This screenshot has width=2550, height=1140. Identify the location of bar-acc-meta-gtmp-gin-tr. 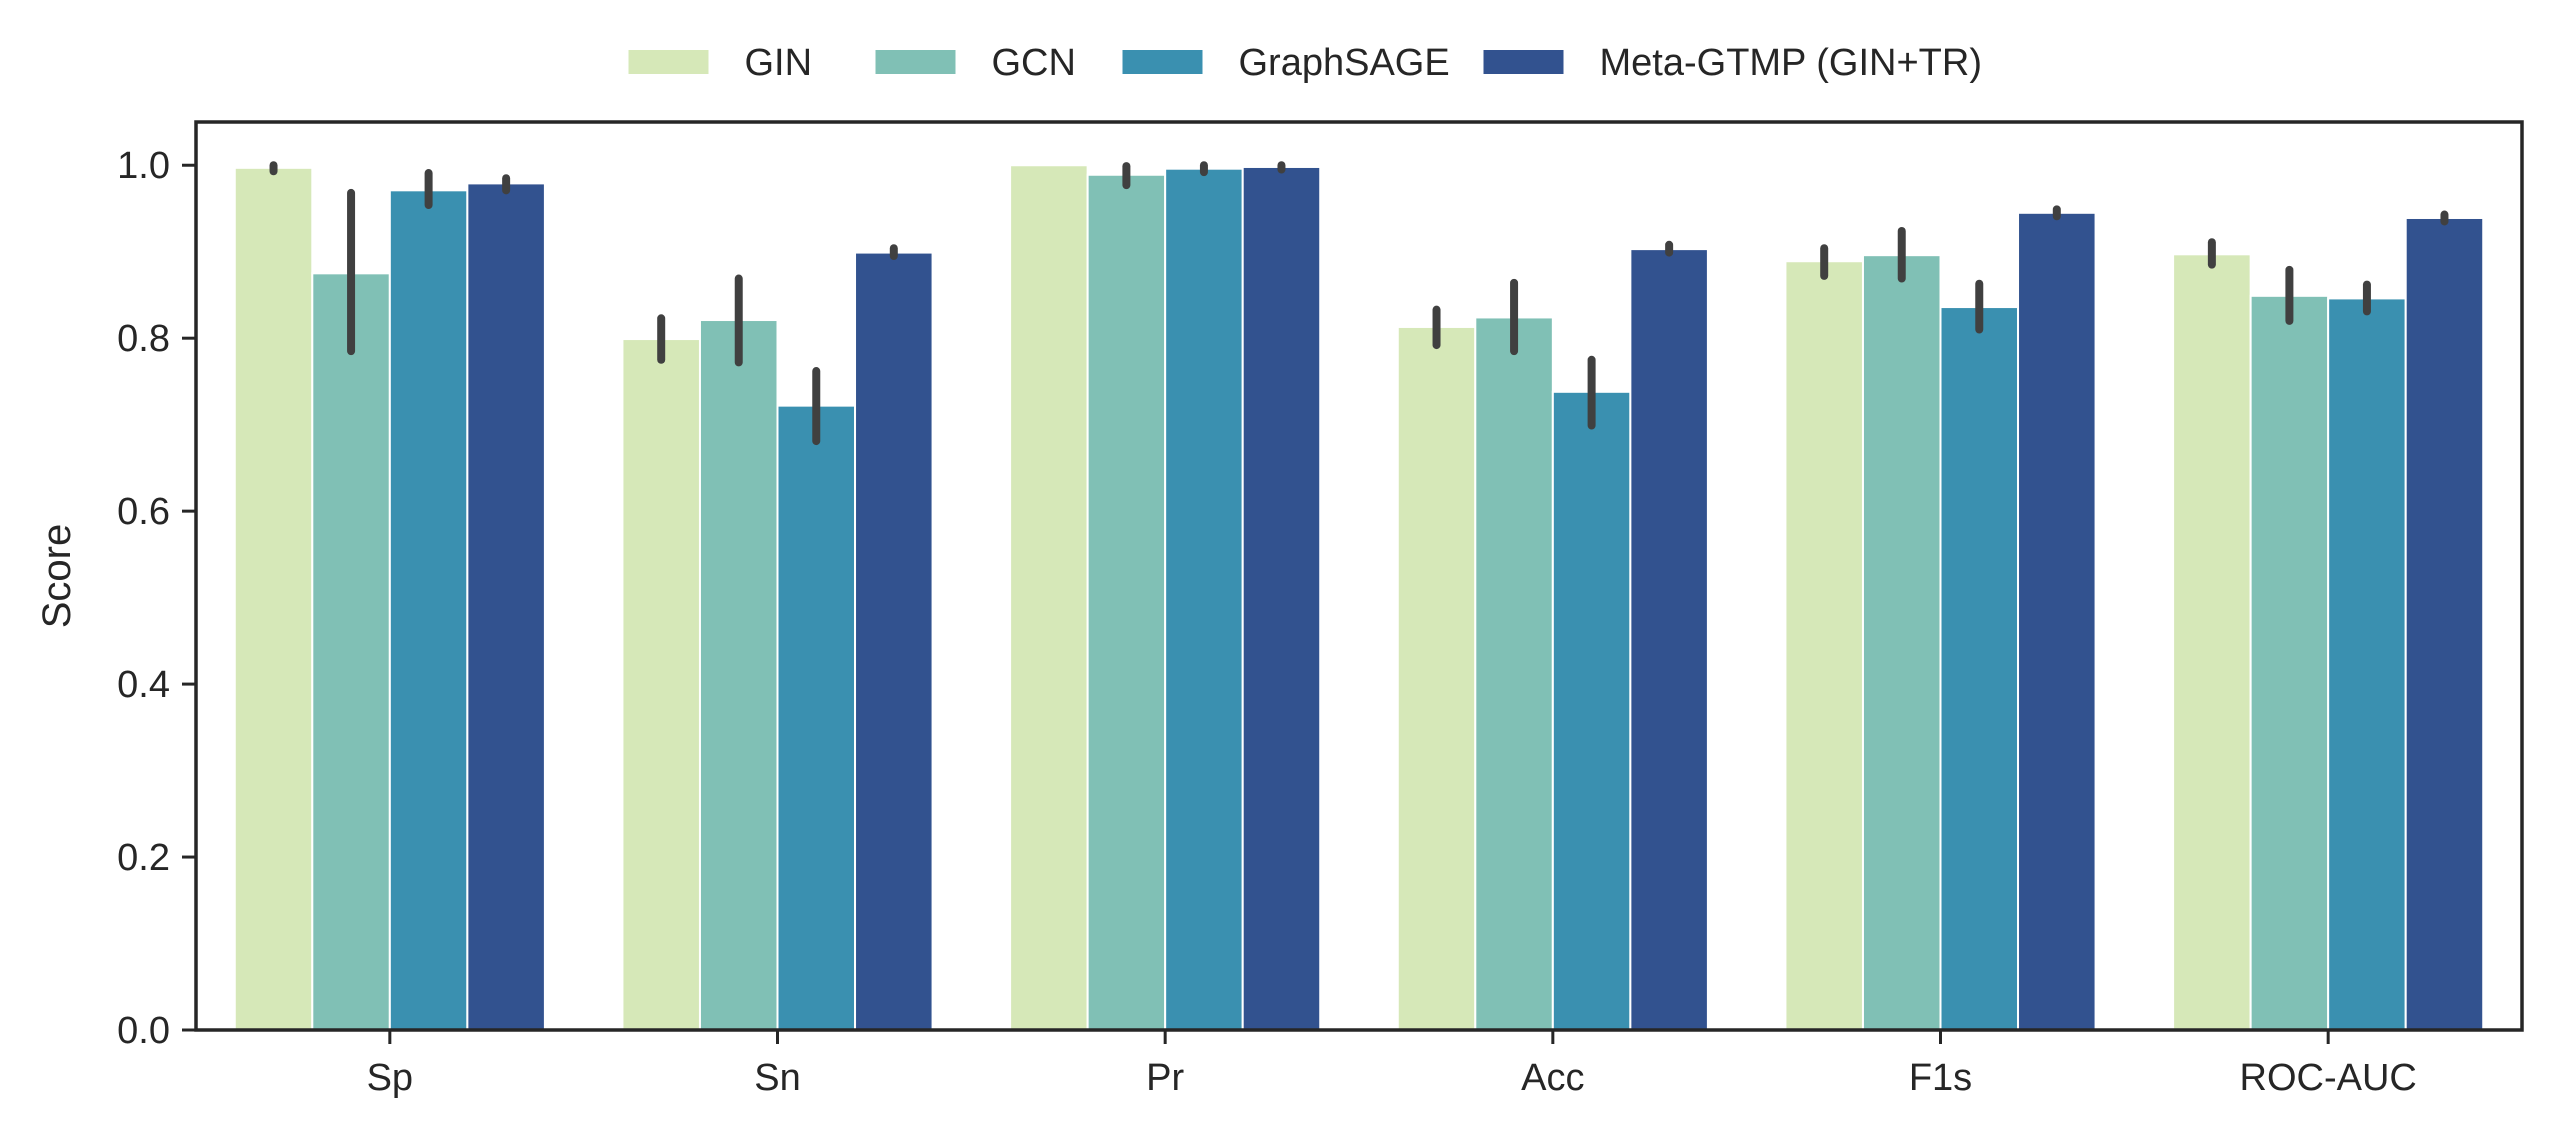
(1669, 639).